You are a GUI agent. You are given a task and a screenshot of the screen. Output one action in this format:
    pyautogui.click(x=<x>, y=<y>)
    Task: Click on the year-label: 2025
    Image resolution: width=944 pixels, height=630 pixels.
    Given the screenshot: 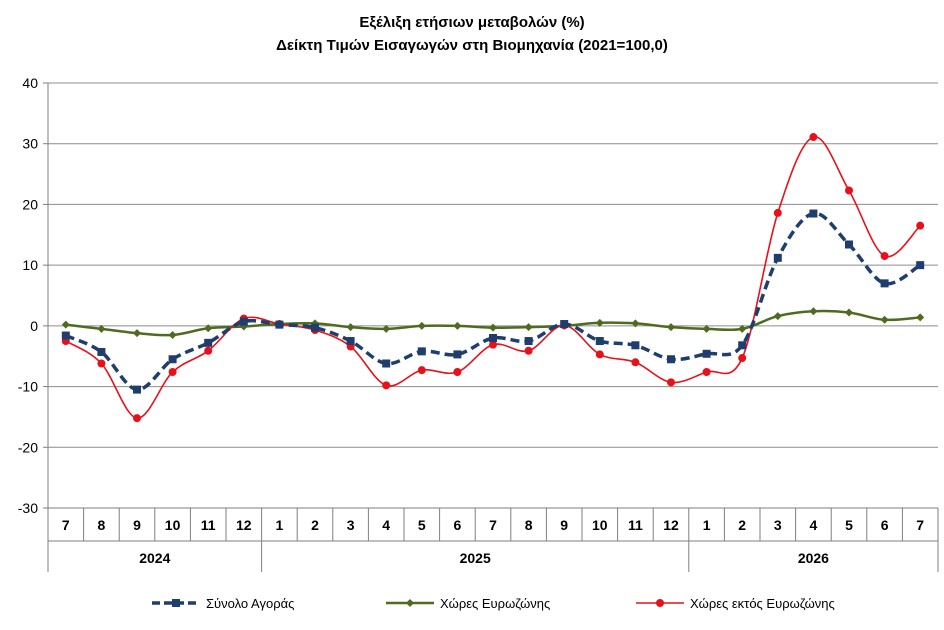 What is the action you would take?
    pyautogui.click(x=475, y=558)
    